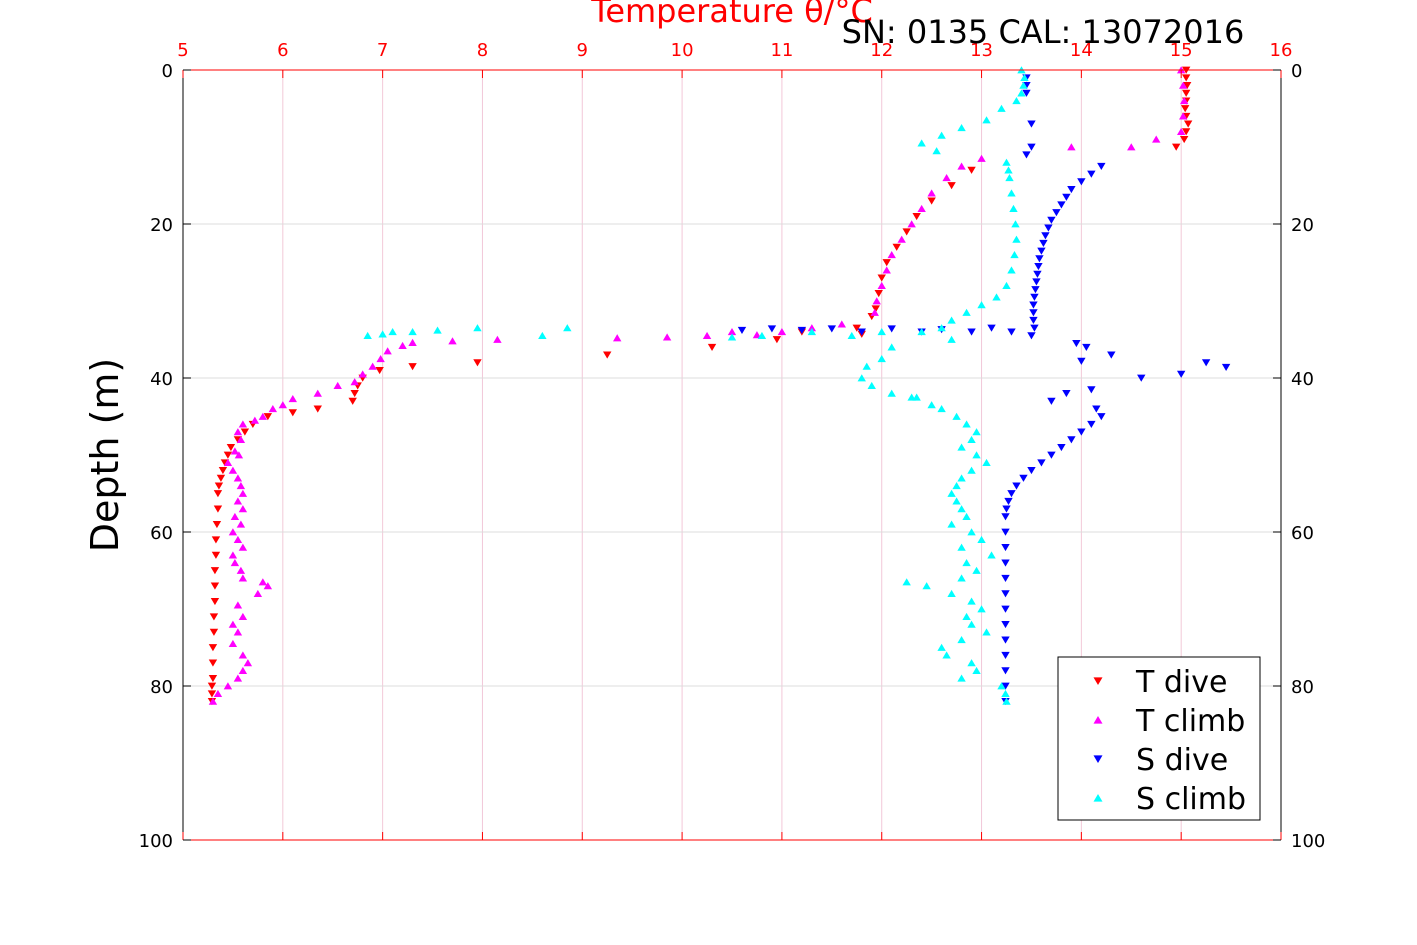 The width and height of the screenshot is (1417, 945). Describe the element at coordinates (881, 50) in the screenshot. I see `x-tick-label: 12` at that location.